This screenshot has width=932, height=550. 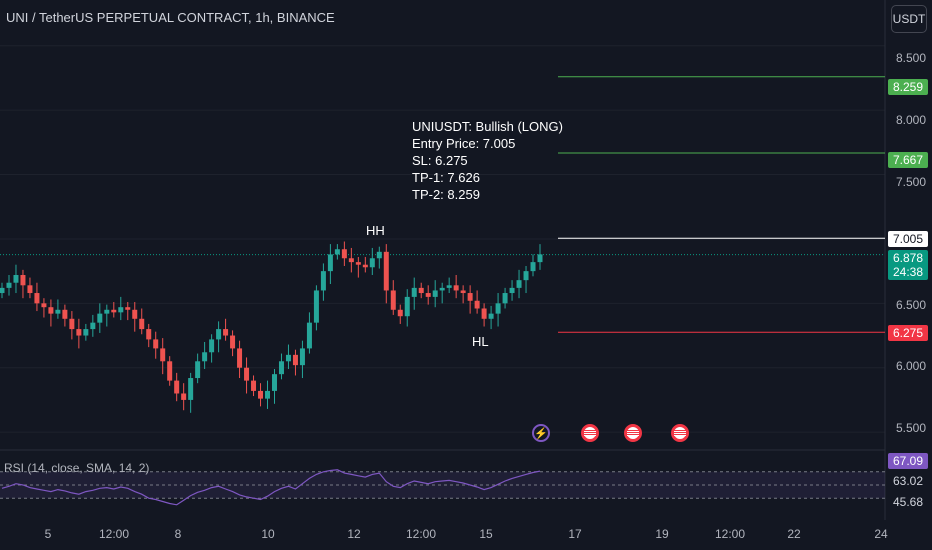 I want to click on time-tick: 17, so click(x=575, y=534).